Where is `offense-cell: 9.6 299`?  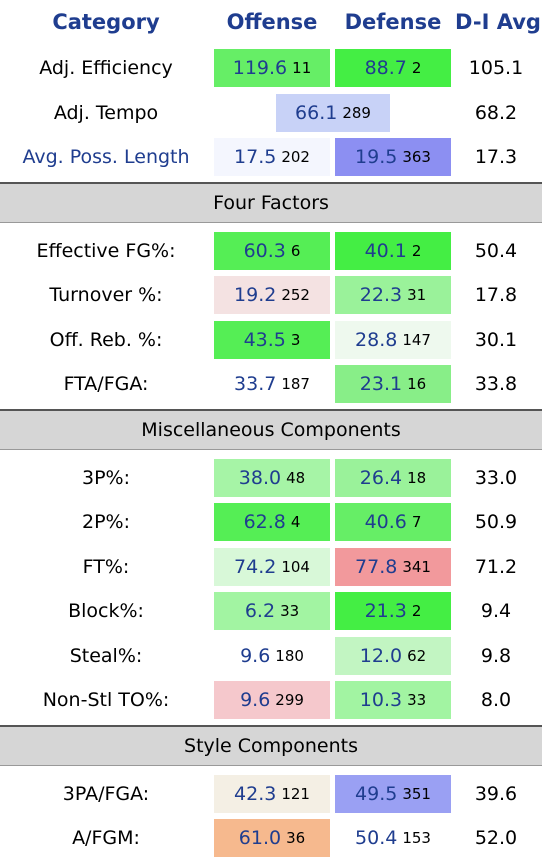 offense-cell: 9.6 299 is located at coordinates (272, 700).